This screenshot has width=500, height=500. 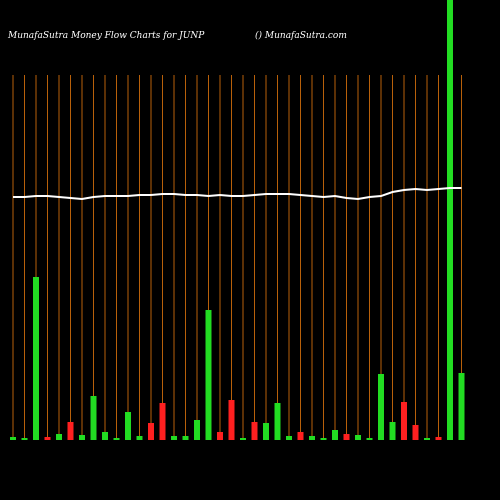 I want to click on trend-line, so click(x=237, y=194).